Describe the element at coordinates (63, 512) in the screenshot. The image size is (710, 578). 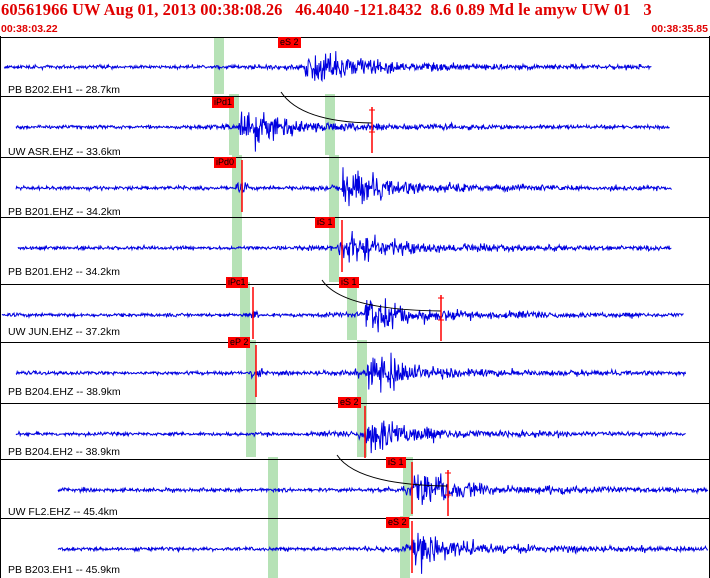
I see `trace-label: UW FL2.EHZ -- 45.4km` at that location.